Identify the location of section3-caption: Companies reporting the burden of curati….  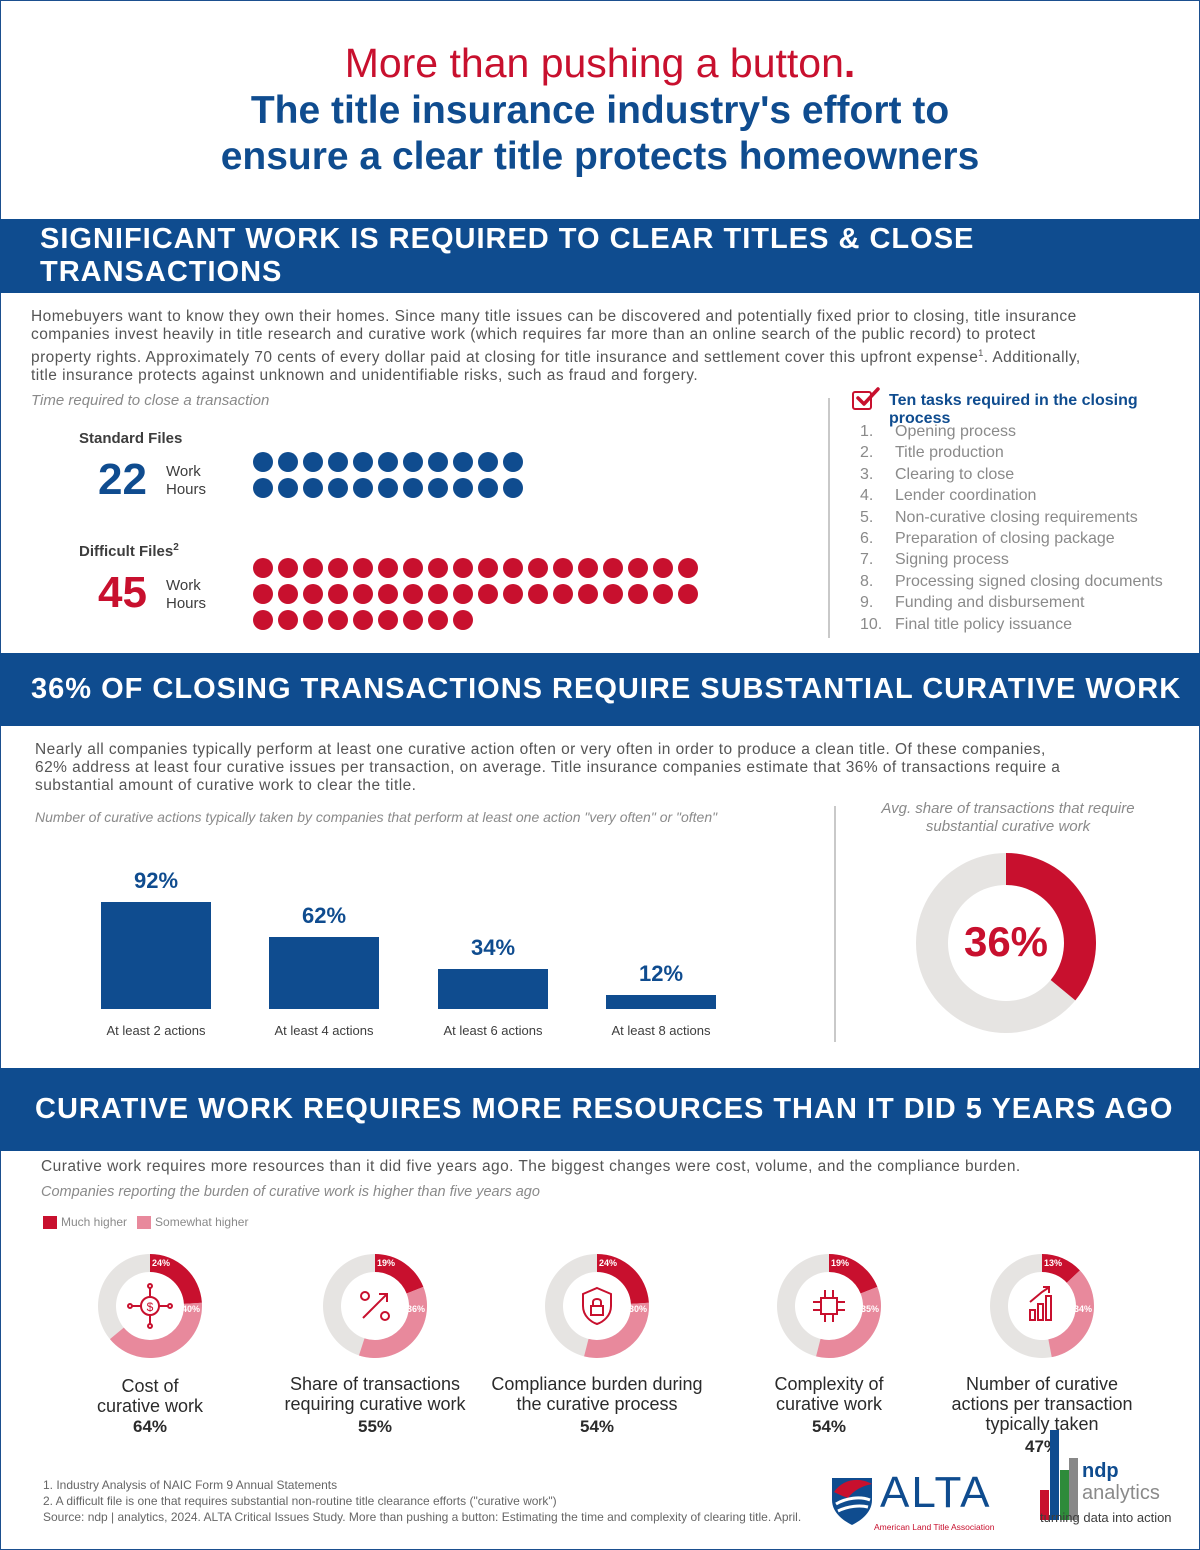
(290, 1192).